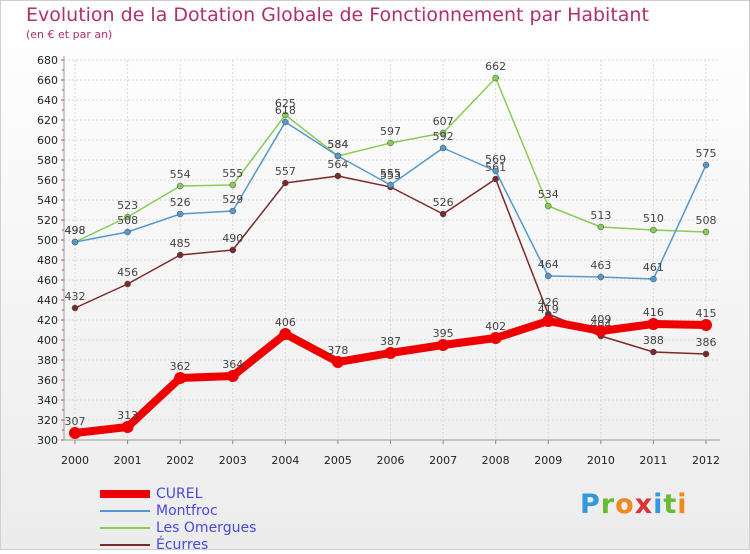 This screenshot has height=554, width=750. I want to click on data-label-montfroc: 529, so click(232, 199).